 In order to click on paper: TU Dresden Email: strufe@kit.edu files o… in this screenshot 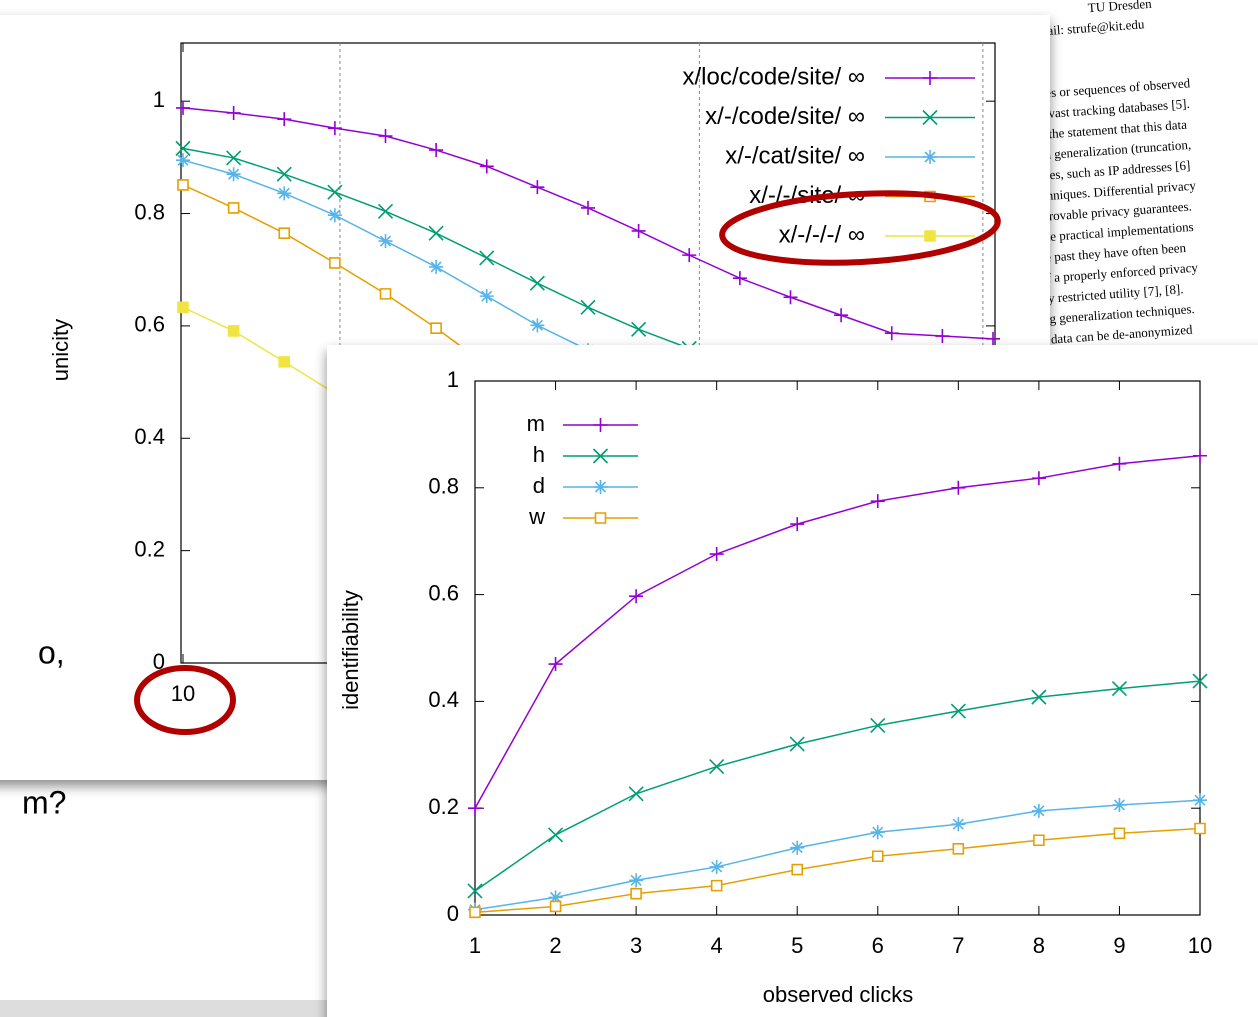, I will do `click(1116, 190)`.